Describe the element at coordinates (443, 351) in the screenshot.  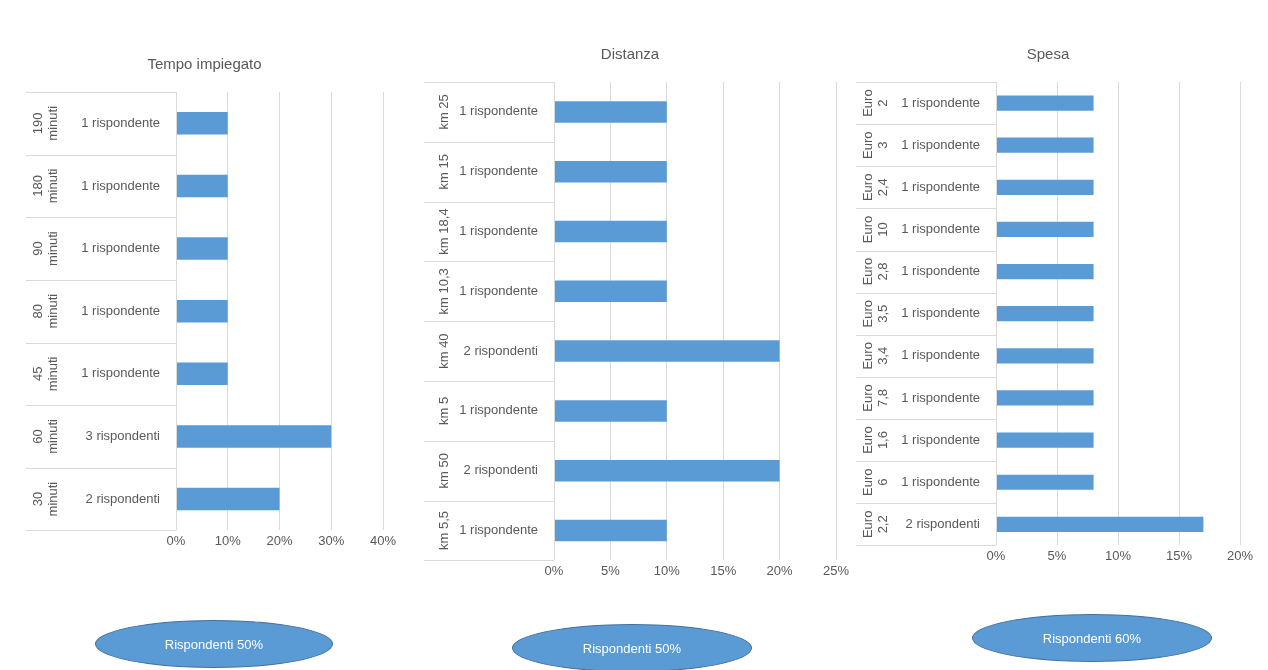
I see `text: km 40` at that location.